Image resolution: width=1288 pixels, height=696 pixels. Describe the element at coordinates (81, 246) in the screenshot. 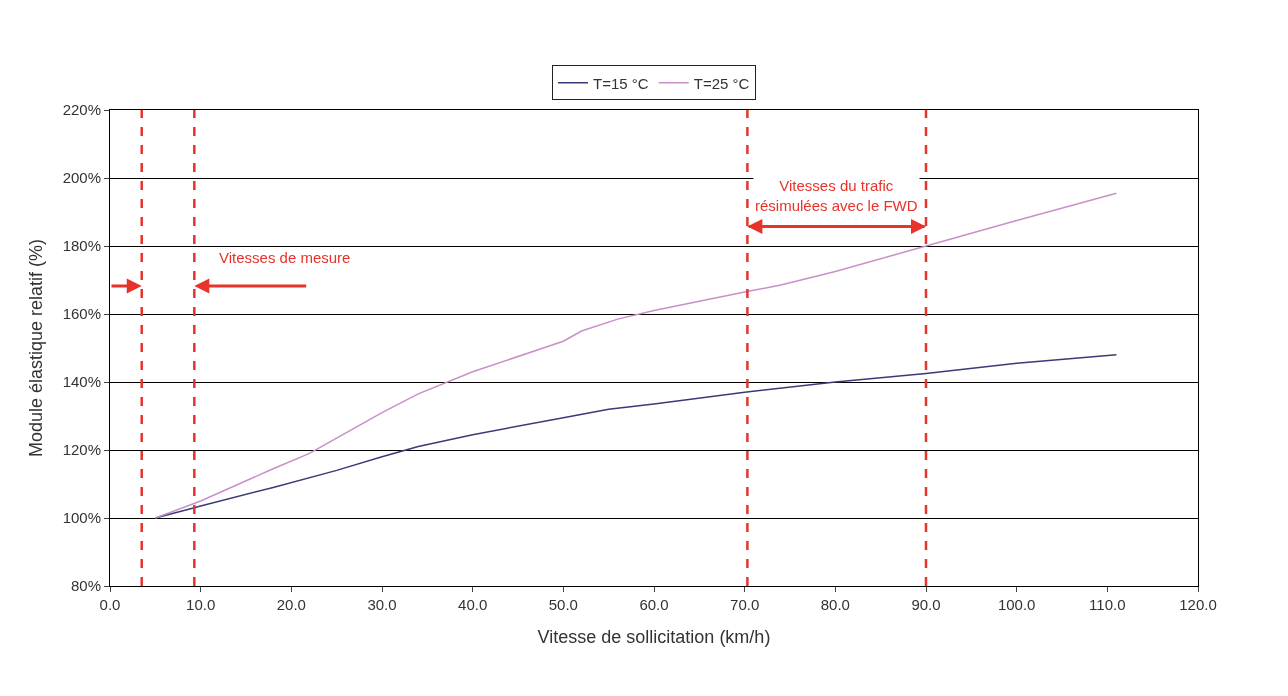

I see `y-tick-label: 180%` at that location.